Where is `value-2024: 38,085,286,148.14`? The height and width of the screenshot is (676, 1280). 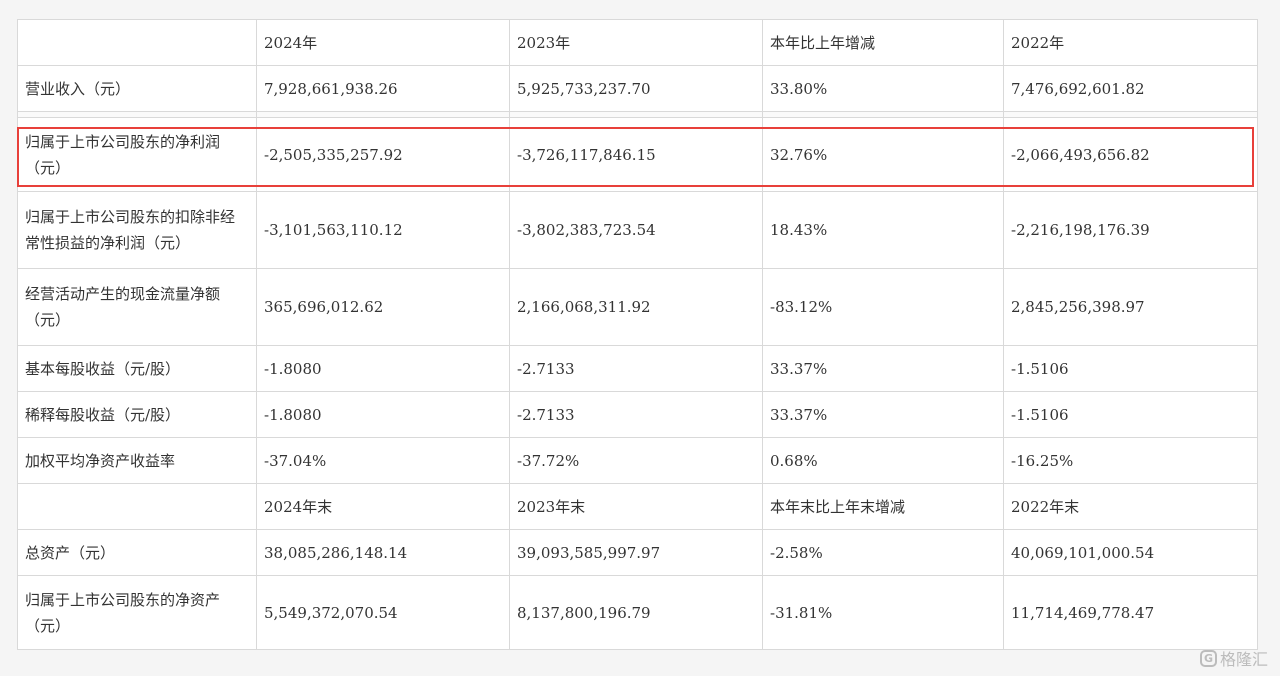
value-2024: 38,085,286,148.14 is located at coordinates (383, 552).